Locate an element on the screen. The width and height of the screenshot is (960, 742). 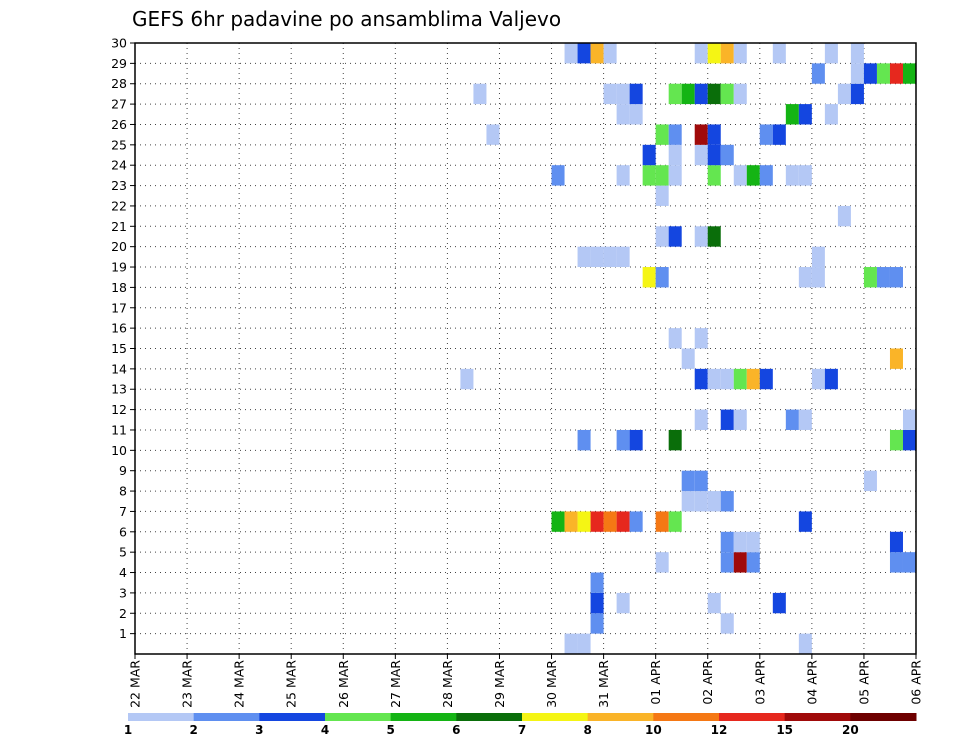
y-tick-label: 2 is located at coordinates (123, 613).